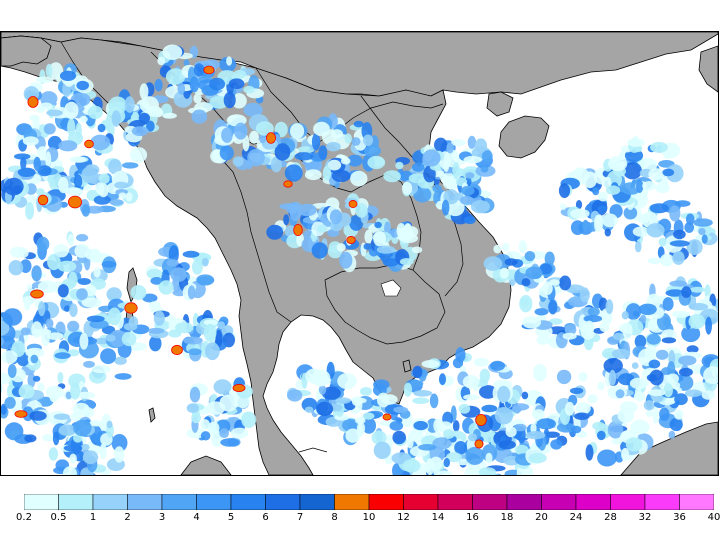 The height and width of the screenshot is (540, 720). Describe the element at coordinates (645, 517) in the screenshot. I see `colorbar-tick-label: 32` at that location.